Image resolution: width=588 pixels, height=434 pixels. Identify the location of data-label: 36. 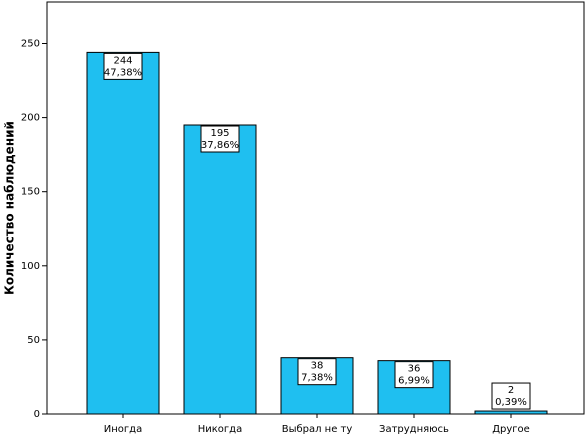
(414, 369).